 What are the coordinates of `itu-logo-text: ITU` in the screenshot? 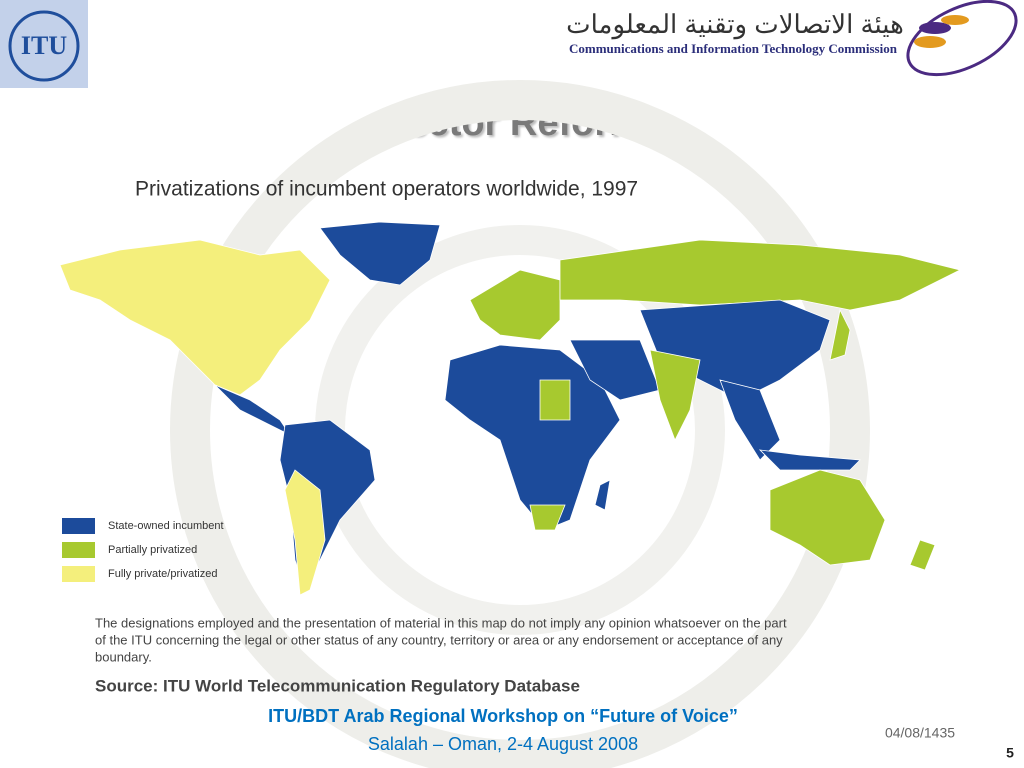 It's located at (44, 45).